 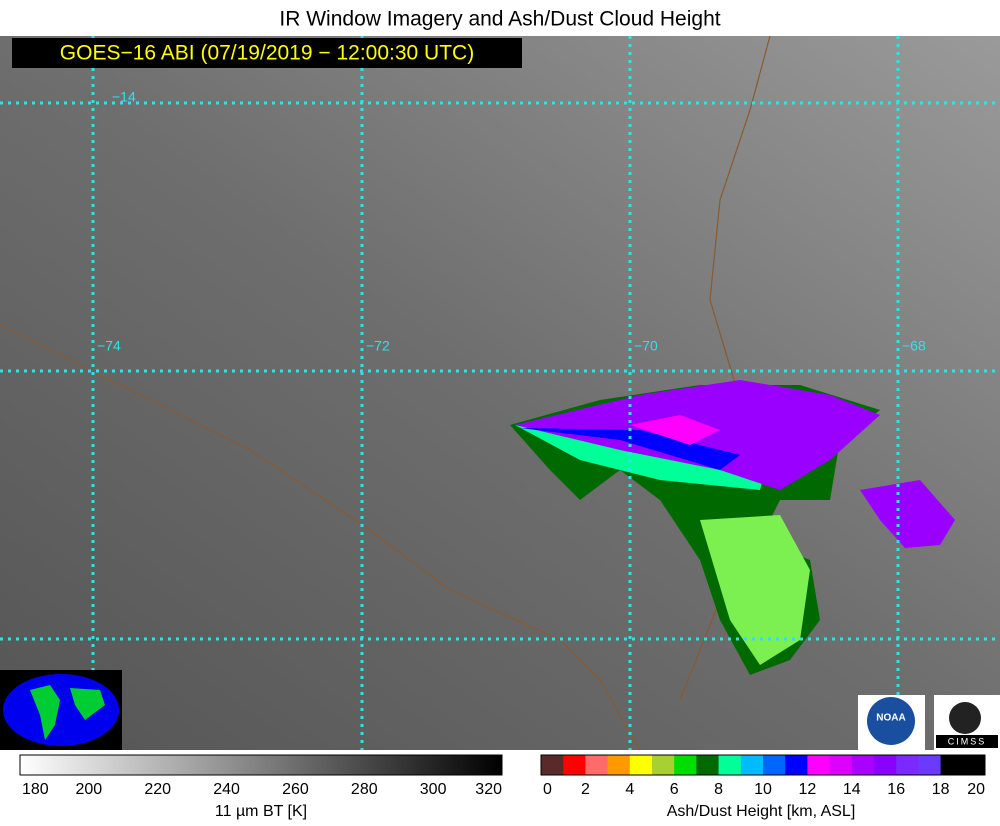 What do you see at coordinates (755, 590) in the screenshot?
I see `plume-green` at bounding box center [755, 590].